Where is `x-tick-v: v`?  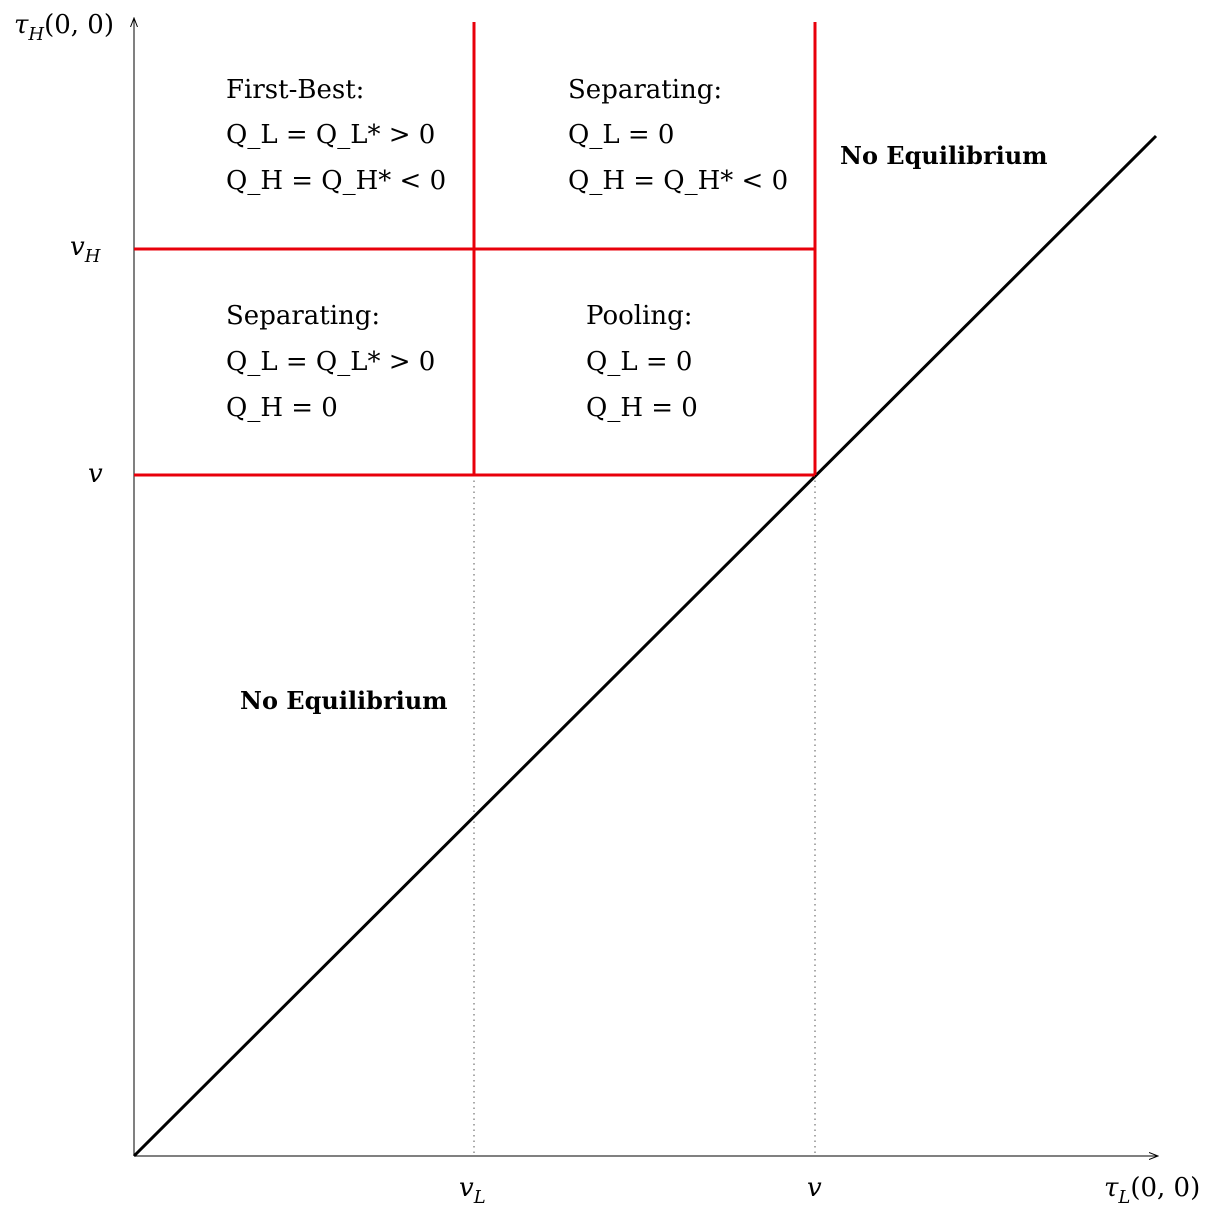 x-tick-v: v is located at coordinates (814, 1188).